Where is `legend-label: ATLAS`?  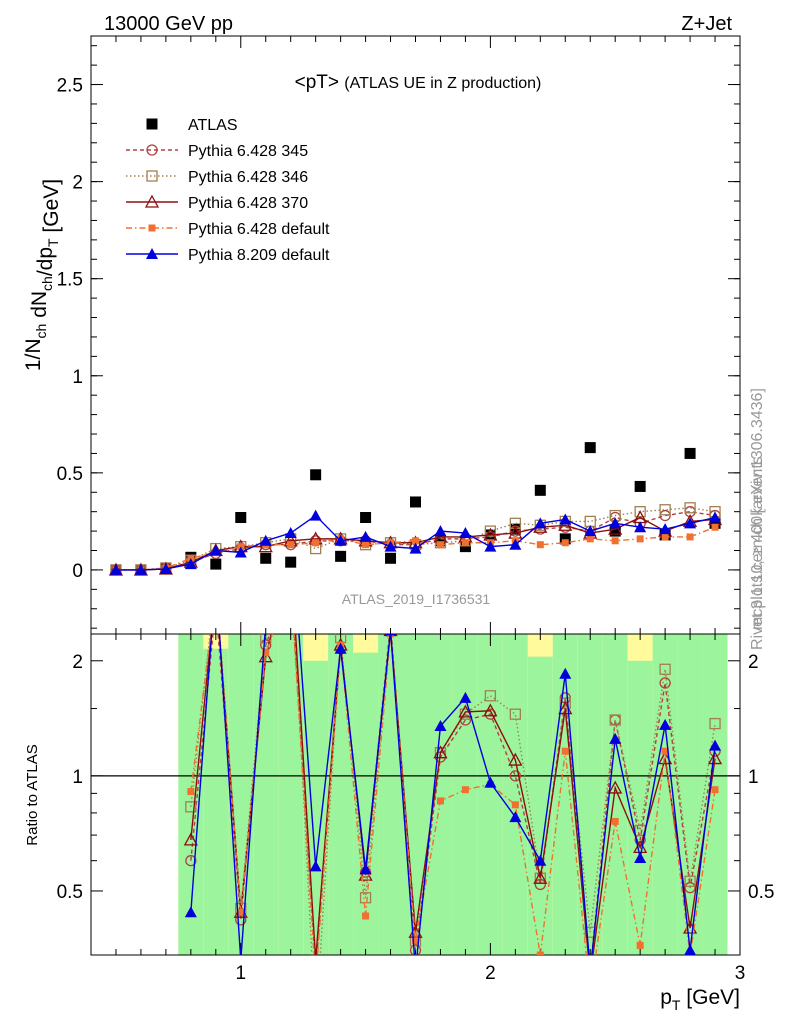
legend-label: ATLAS is located at coordinates (213, 125).